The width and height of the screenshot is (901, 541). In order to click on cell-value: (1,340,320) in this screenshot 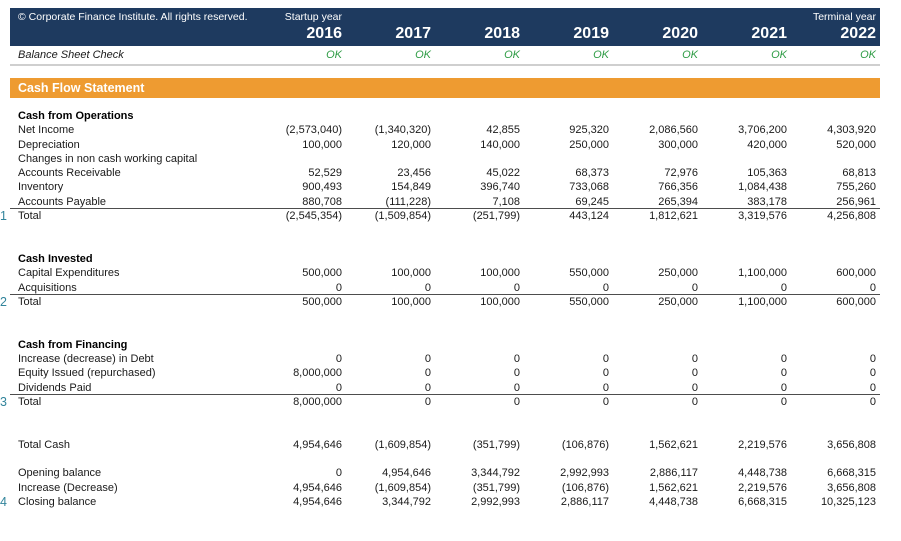, I will do `click(402, 130)`.